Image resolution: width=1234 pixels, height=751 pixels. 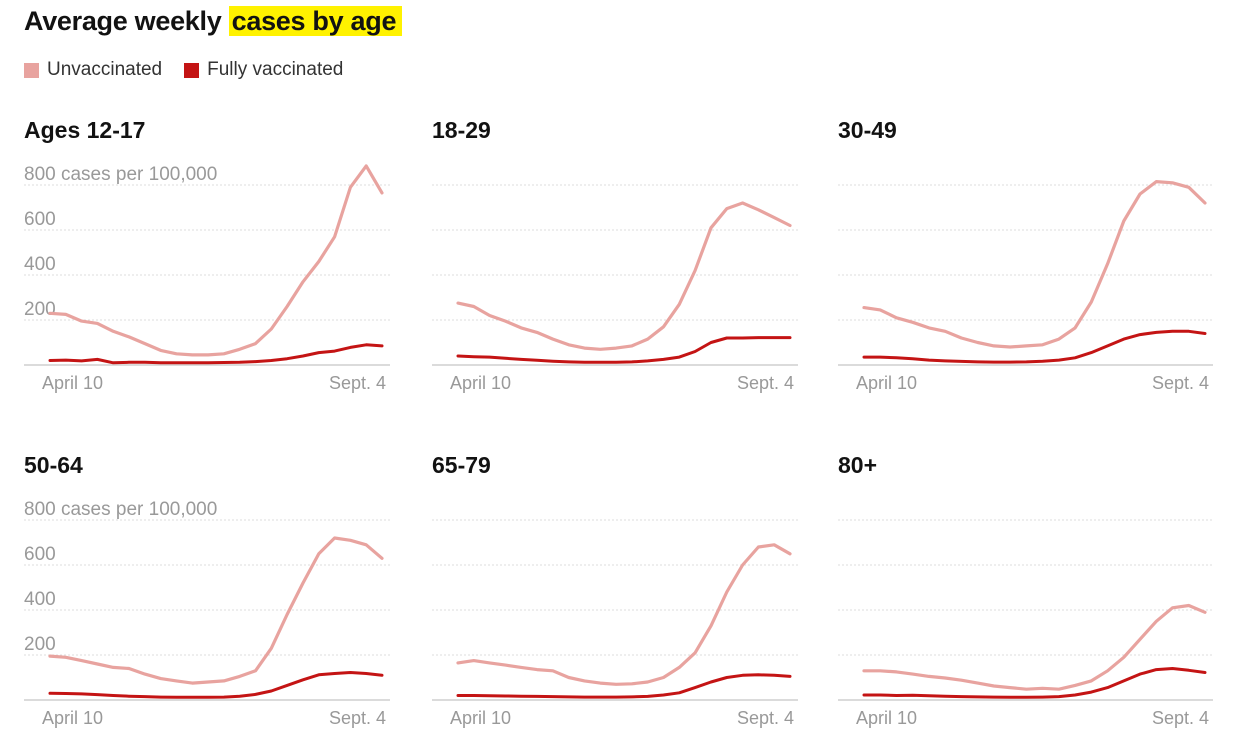 I want to click on legend-swatch-fully-vaccinated, so click(x=192, y=70).